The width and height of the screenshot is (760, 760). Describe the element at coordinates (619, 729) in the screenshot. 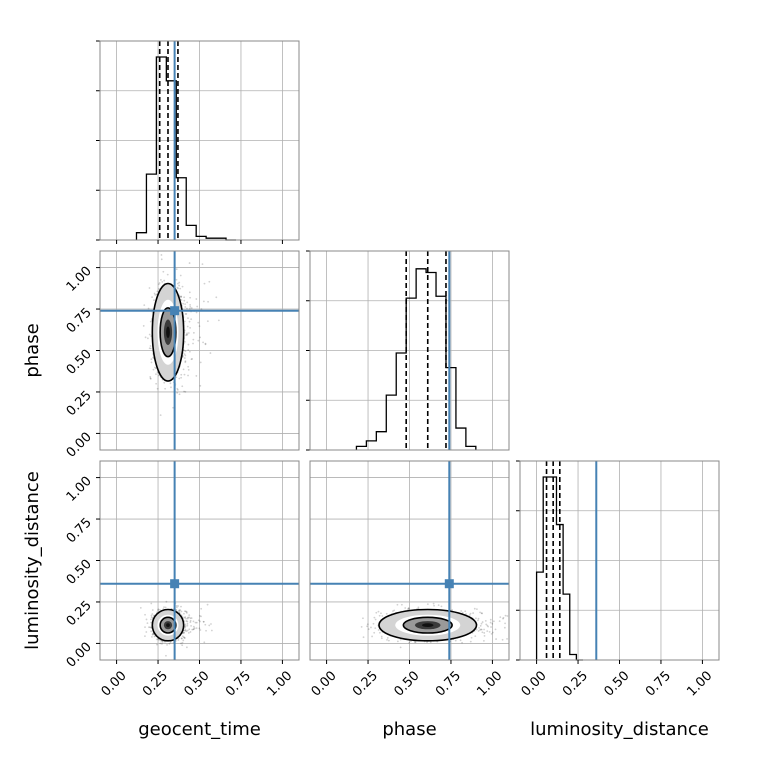

I see `x-axis-label-luminosity_distance: luminosity_distance` at that location.